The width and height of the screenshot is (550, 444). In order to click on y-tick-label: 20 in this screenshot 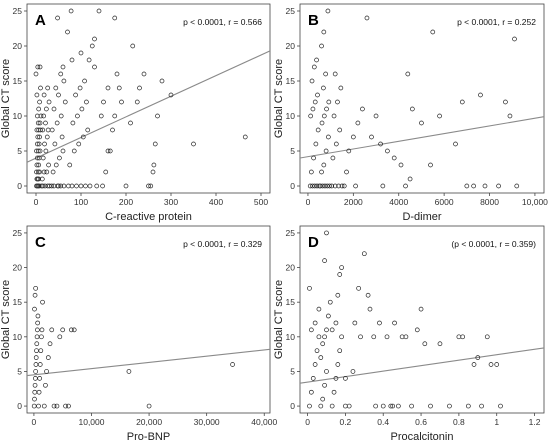, I will do `click(291, 46)`.